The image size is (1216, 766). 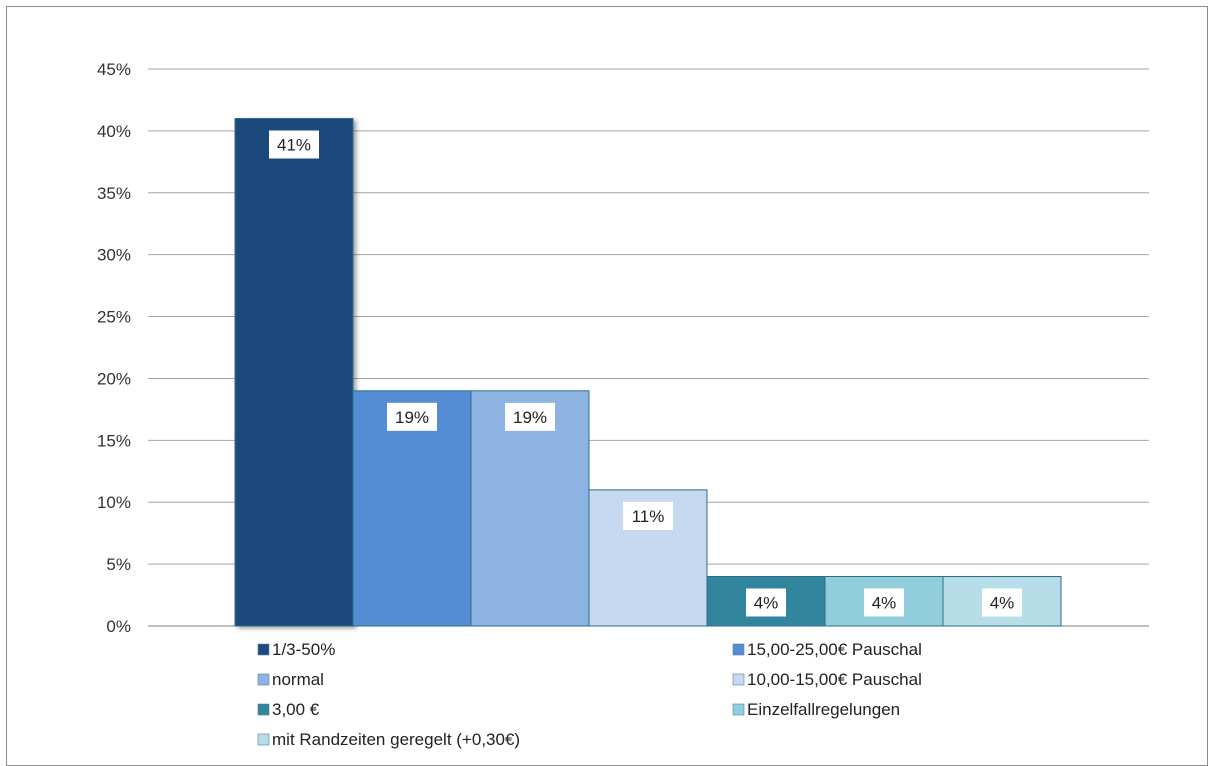 What do you see at coordinates (823, 709) in the screenshot?
I see `legend-label: Einzelfallregelungen` at bounding box center [823, 709].